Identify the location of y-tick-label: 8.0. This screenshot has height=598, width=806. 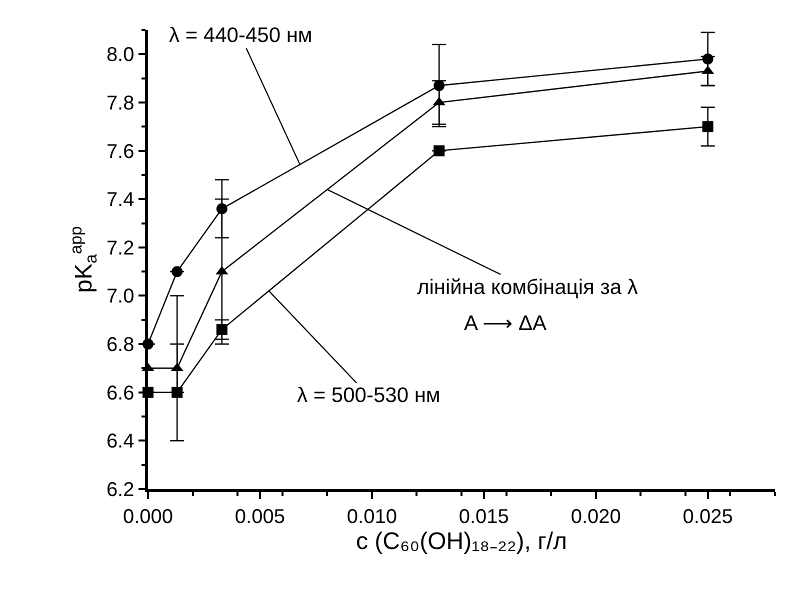
(120, 55).